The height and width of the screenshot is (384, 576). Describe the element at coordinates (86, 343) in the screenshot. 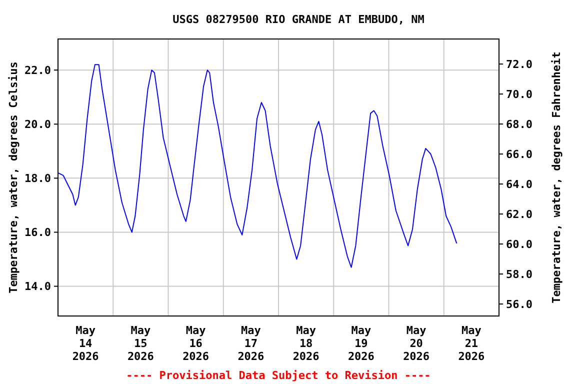

I see `x-tick-label: May 14 2026` at that location.